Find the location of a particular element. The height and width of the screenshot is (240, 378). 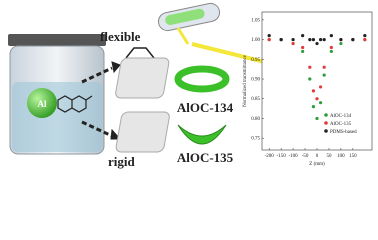

jar is located at coordinates (57, 94).